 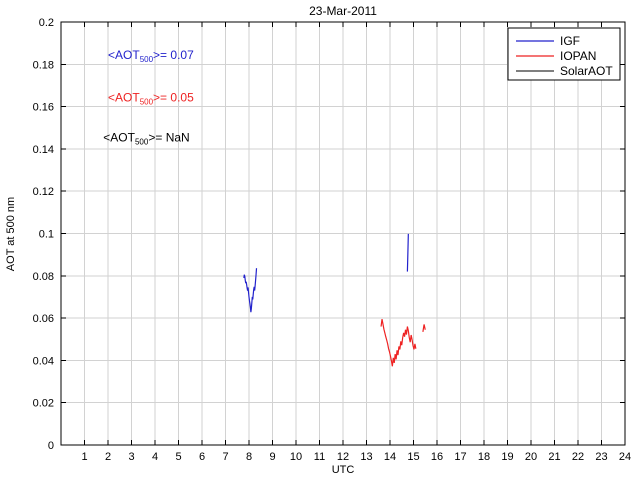 What do you see at coordinates (11, 234) in the screenshot?
I see `y-axis-label: AOT at 500 nm` at bounding box center [11, 234].